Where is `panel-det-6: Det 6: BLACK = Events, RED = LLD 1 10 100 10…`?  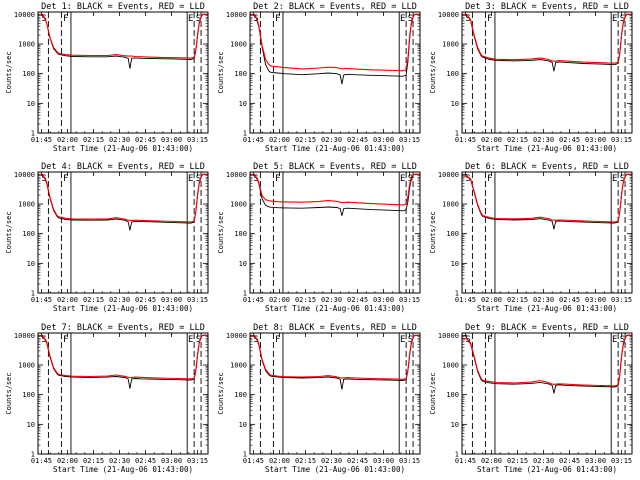
panel-det-6: Det 6: BLACK = Events, RED = LLD 1 10 100 10… is located at coordinates (531, 237).